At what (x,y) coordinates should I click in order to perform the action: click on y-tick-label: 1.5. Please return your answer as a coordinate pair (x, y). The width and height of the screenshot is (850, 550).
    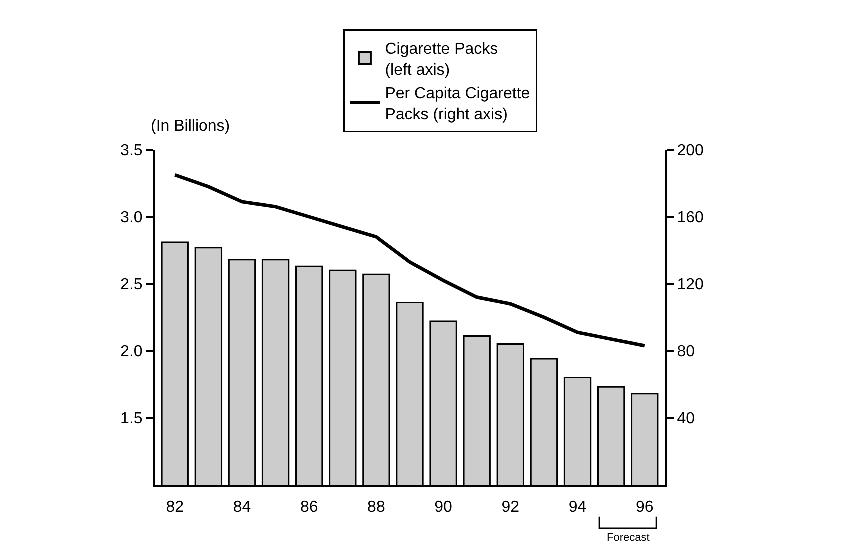
    Looking at the image, I should click on (131, 419).